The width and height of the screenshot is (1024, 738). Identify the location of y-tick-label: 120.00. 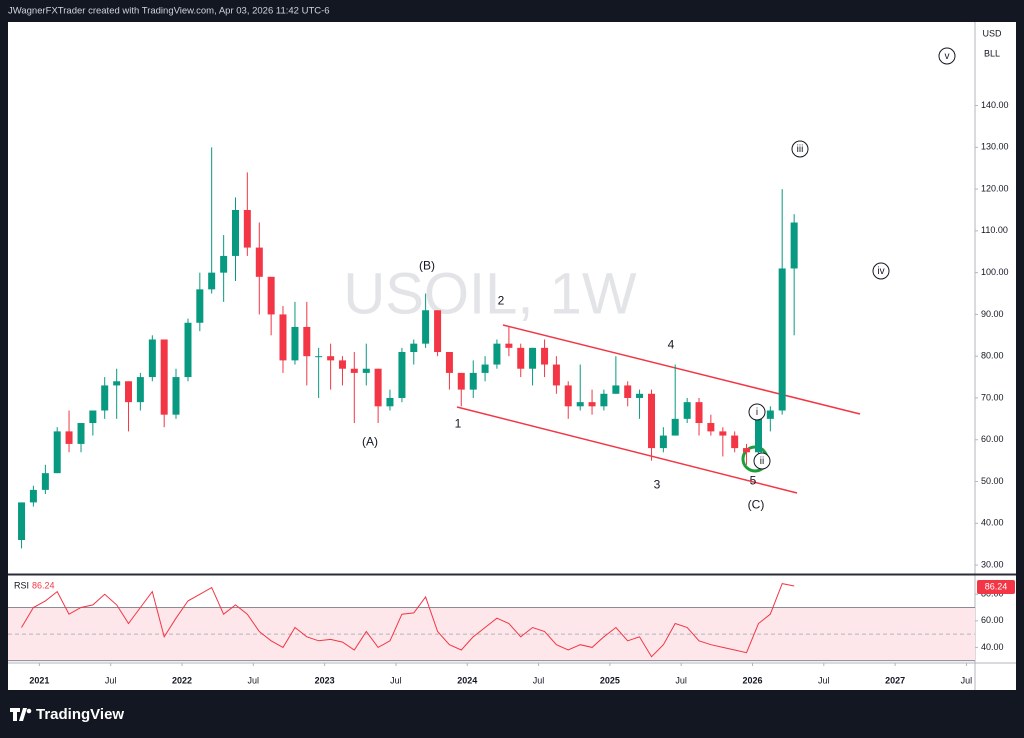
(995, 188).